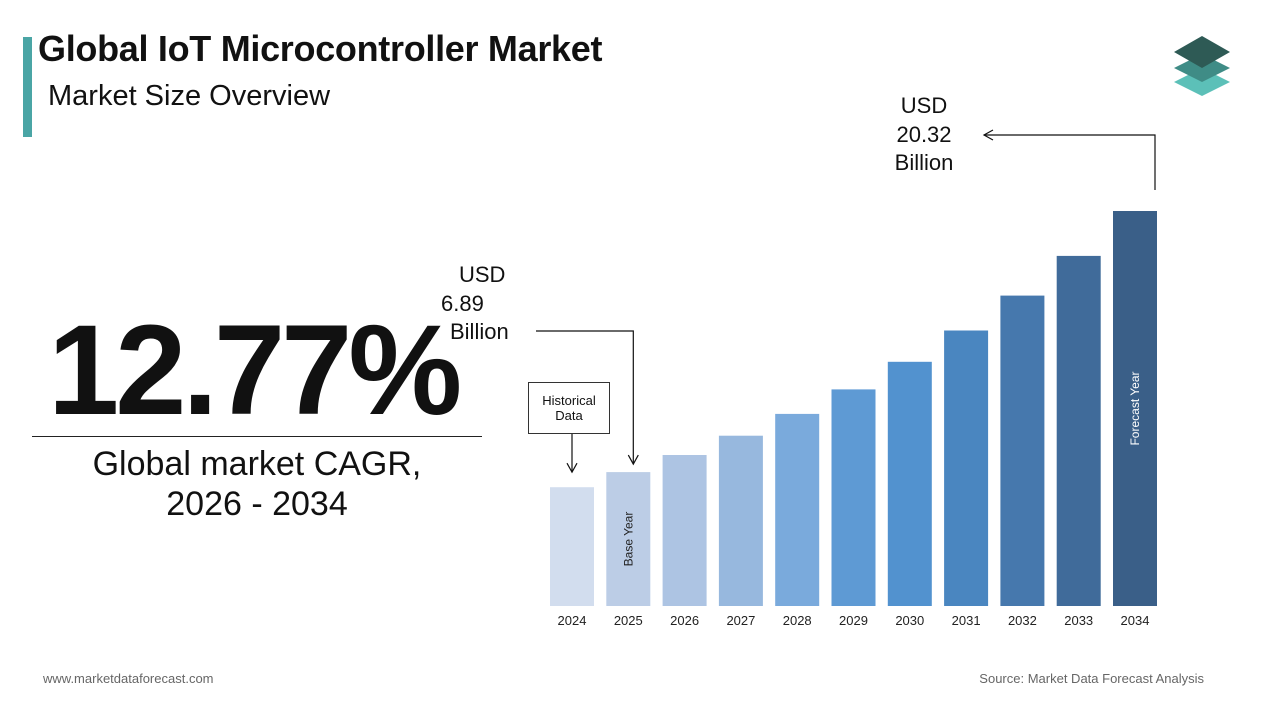 Image resolution: width=1280 pixels, height=720 pixels. Describe the element at coordinates (797, 620) in the screenshot. I see `x-tick-2028: 2028` at that location.